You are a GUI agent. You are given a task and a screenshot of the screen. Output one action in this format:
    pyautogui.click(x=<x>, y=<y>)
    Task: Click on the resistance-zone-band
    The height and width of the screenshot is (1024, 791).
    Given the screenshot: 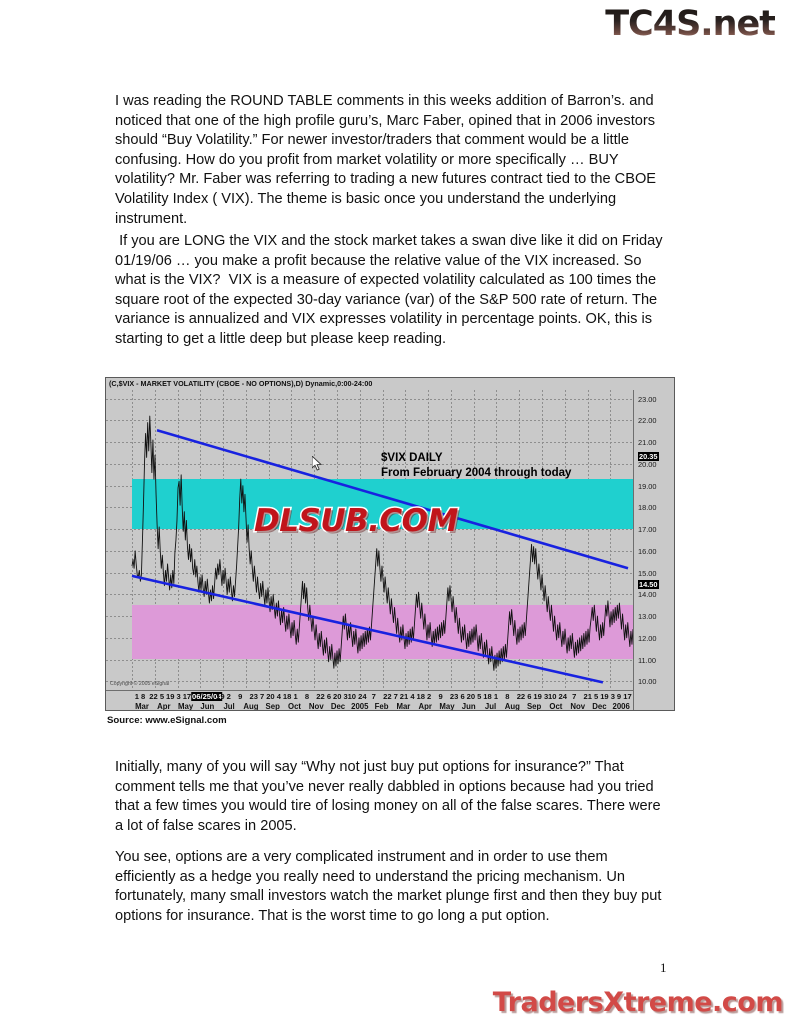 What is the action you would take?
    pyautogui.click(x=382, y=504)
    